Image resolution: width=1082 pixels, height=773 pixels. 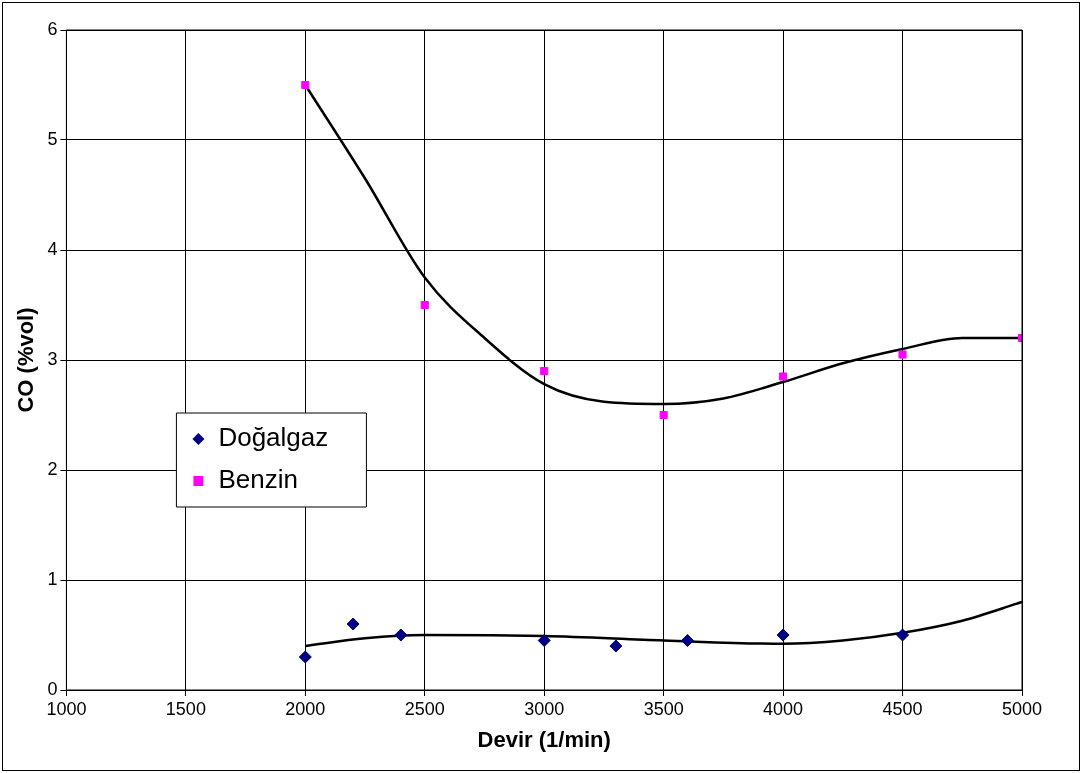 What do you see at coordinates (544, 708) in the screenshot?
I see `x-tick-label: 3000` at bounding box center [544, 708].